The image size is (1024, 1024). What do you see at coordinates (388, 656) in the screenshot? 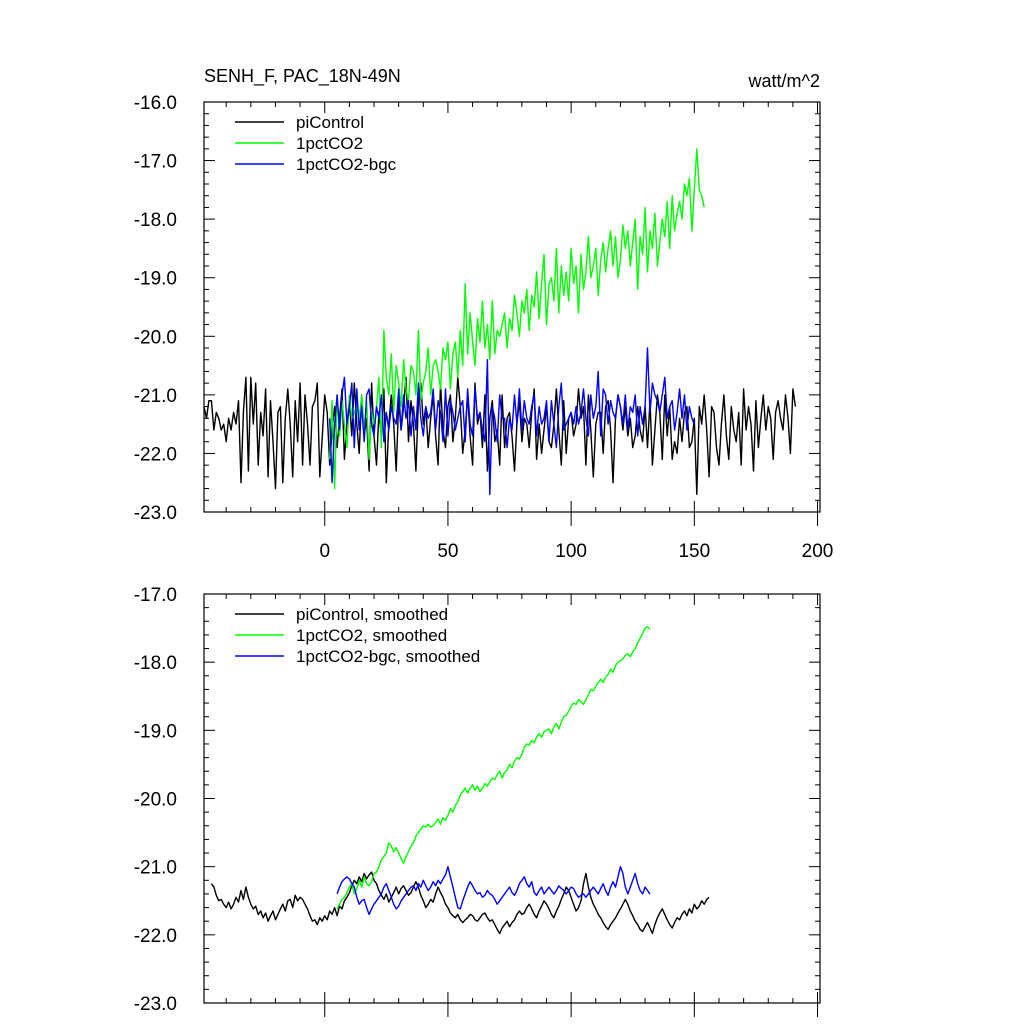
I see `legend-label: 1pctCO2-bgc, smoothed` at bounding box center [388, 656].